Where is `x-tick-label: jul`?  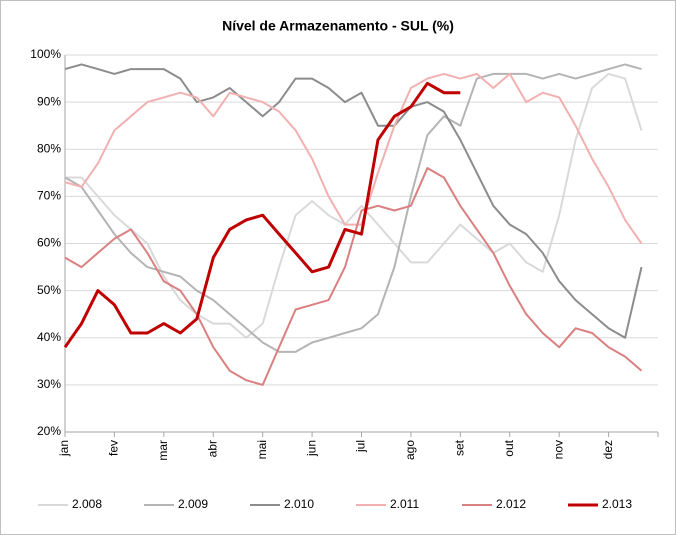 x-tick-label: jul is located at coordinates (361, 446).